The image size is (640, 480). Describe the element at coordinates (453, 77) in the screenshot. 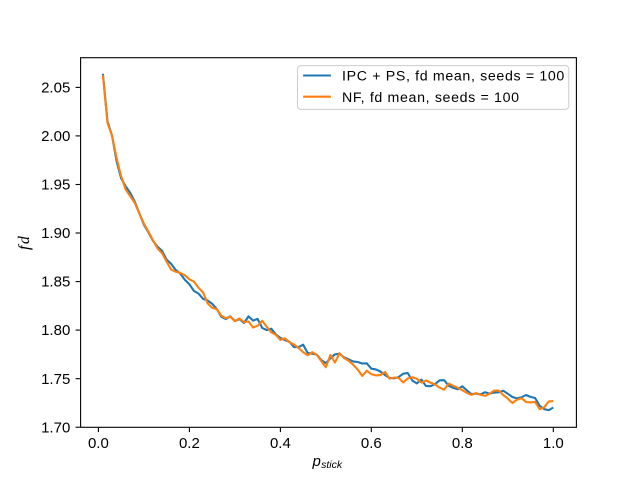

I see `svg-text: IPC + PS, fd mean, seeds = 100` at that location.